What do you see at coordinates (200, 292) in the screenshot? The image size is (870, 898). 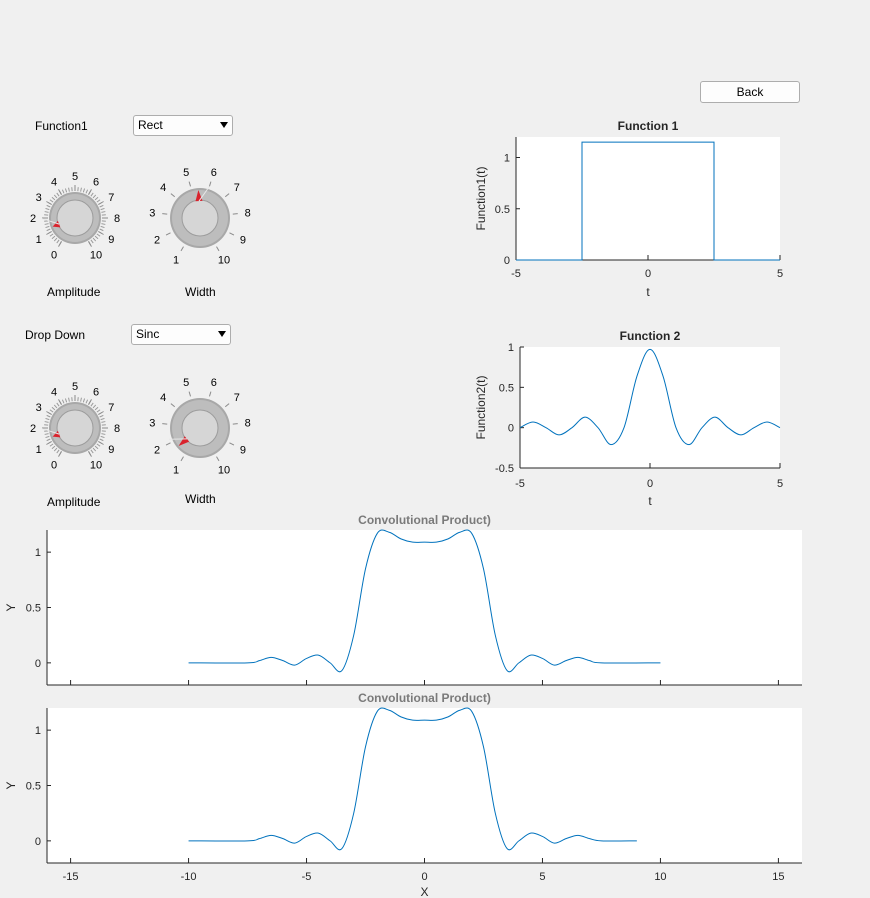 I see `width-label-1: Width` at bounding box center [200, 292].